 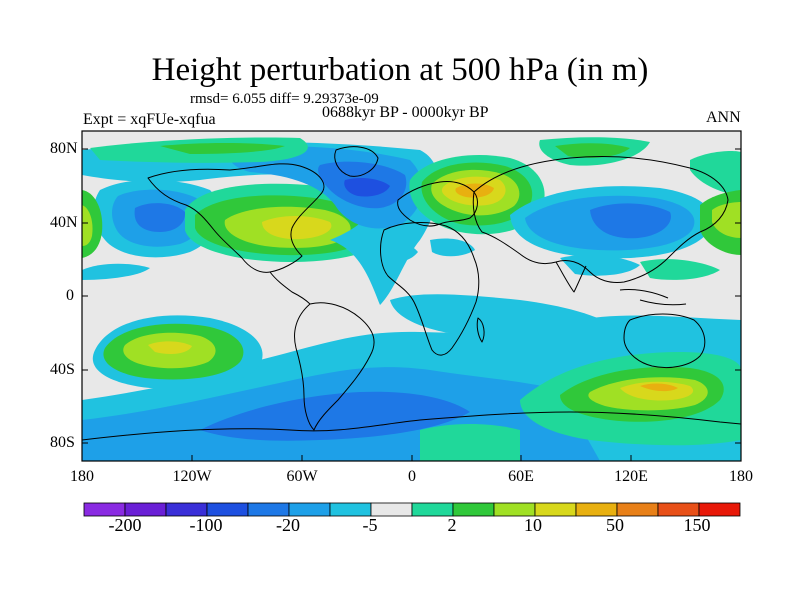 I want to click on figure-title: Height perturbation at 500 hPa (in m), so click(x=400, y=70).